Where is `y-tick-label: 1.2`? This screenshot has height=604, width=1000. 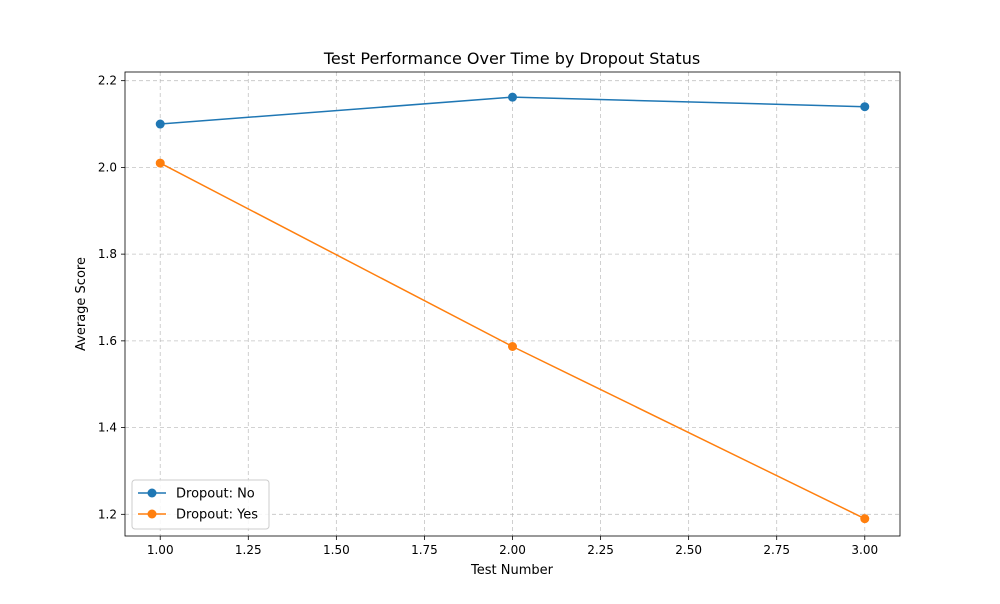
y-tick-label: 1.2 is located at coordinates (107, 514).